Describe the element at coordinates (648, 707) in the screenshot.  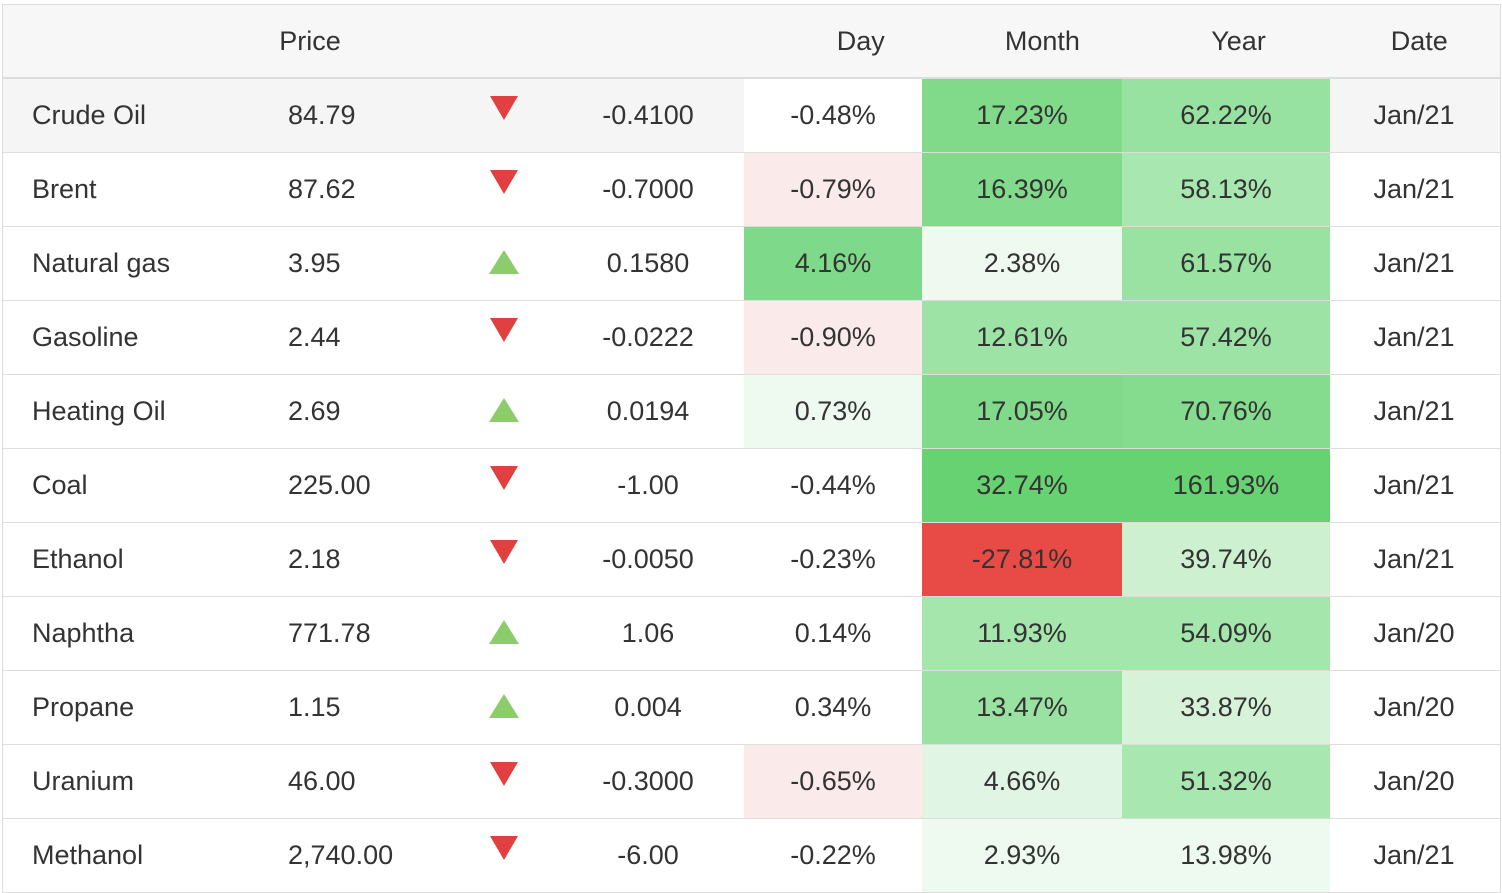
I see `change-cell: 0.004` at that location.